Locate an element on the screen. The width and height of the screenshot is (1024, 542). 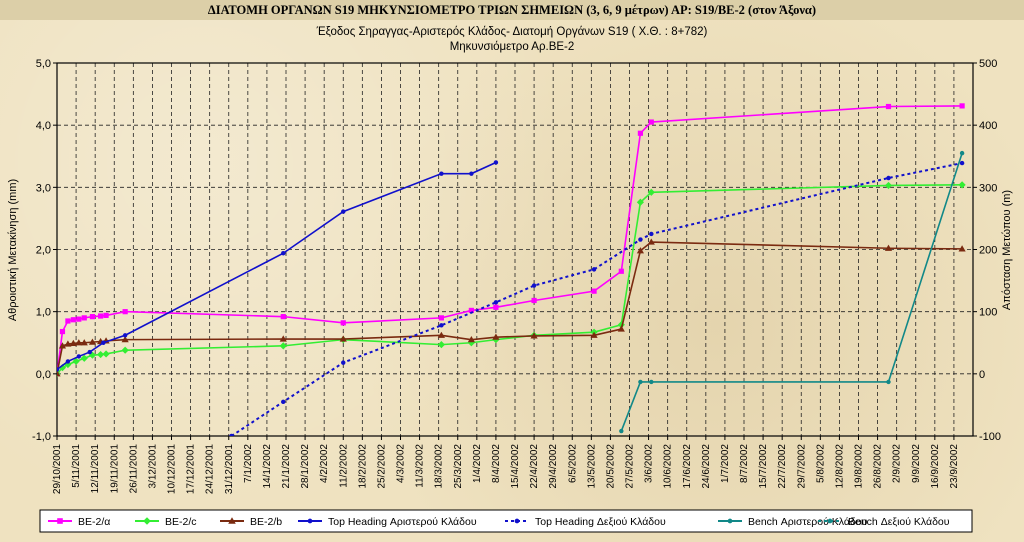
x-tick-label: 24/6/2002 is located at coordinates (706, 466).